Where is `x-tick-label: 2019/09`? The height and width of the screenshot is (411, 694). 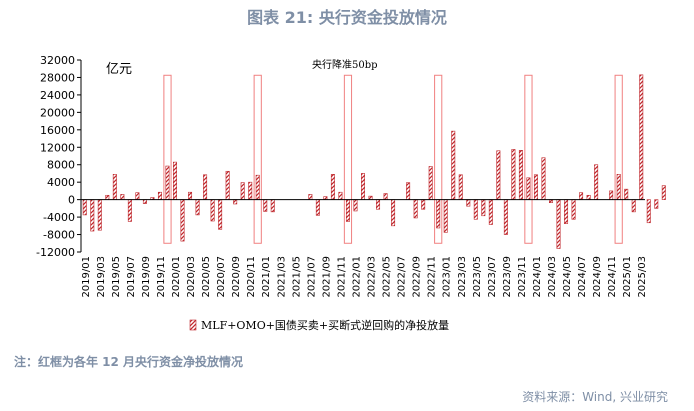
x-tick-label: 2019/09 is located at coordinates (146, 277).